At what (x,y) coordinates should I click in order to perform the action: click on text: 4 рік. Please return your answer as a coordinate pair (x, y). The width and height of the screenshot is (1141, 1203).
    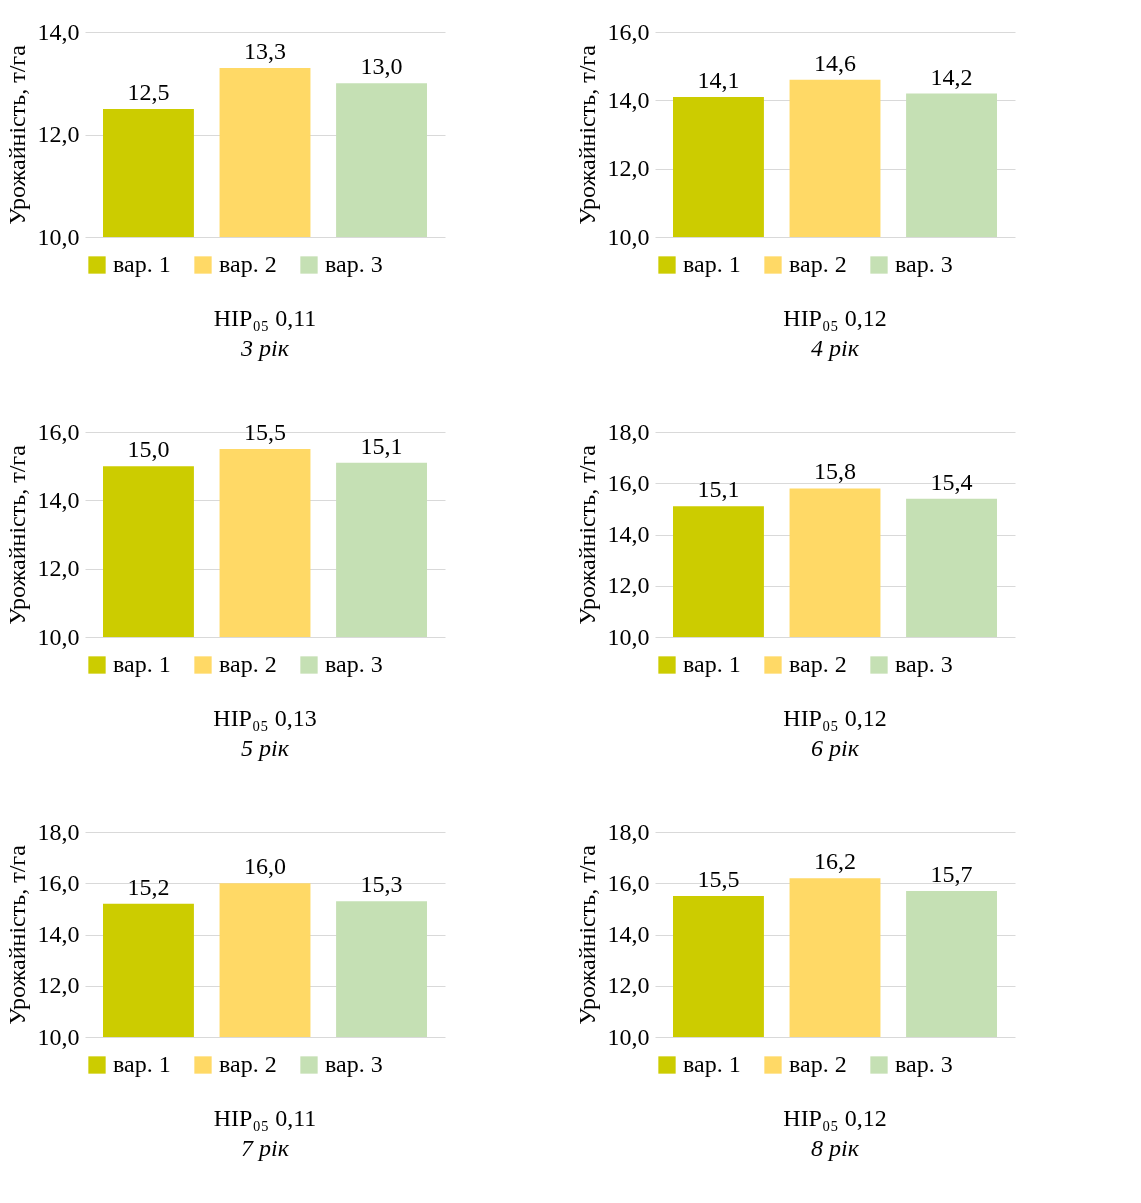
    Looking at the image, I should click on (835, 348).